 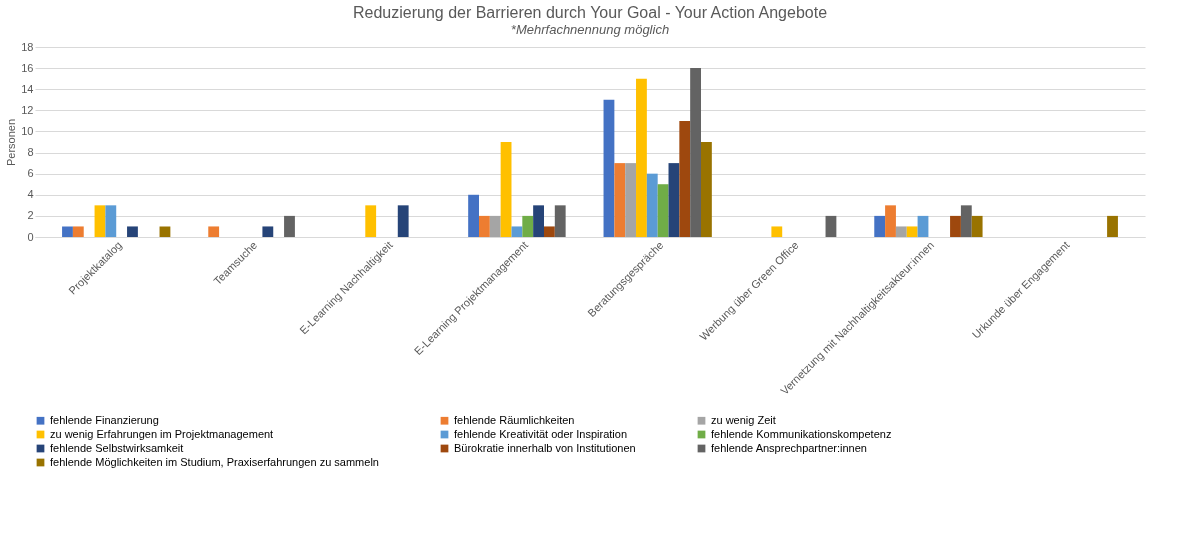 What do you see at coordinates (801, 433) in the screenshot?
I see `legend-label: fehlende Kommunikationskompetenz` at bounding box center [801, 433].